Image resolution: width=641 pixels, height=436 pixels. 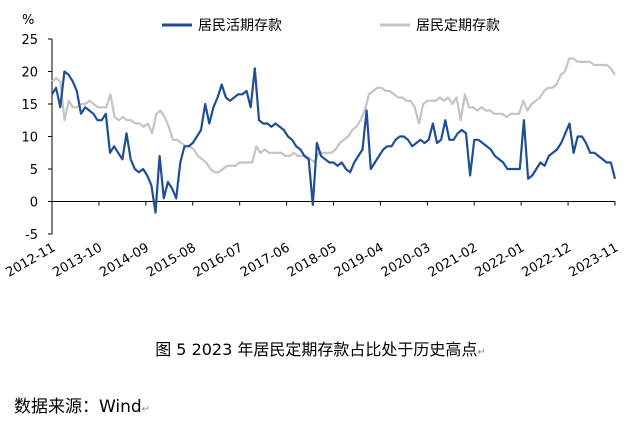 I want to click on y-axis-unit: %, so click(x=28, y=20).